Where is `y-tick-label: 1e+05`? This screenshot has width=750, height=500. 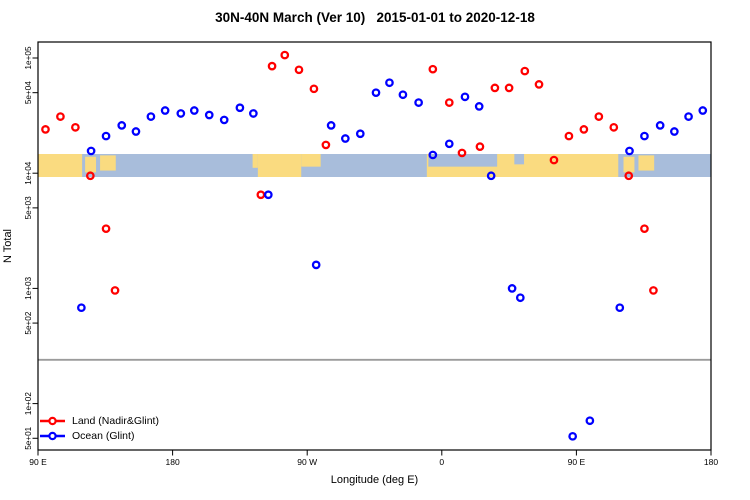
y-tick-label: 1e+05 is located at coordinates (28, 57).